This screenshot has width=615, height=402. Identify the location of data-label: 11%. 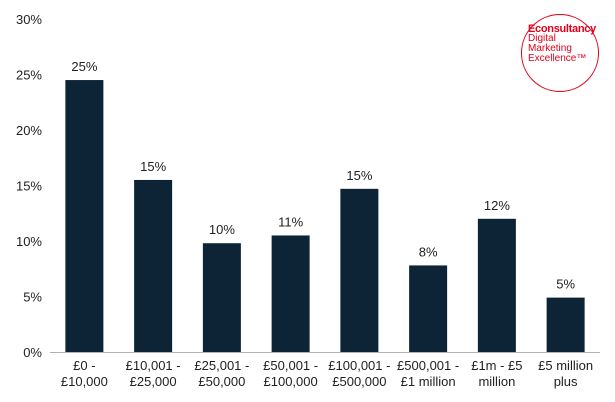
(290, 221).